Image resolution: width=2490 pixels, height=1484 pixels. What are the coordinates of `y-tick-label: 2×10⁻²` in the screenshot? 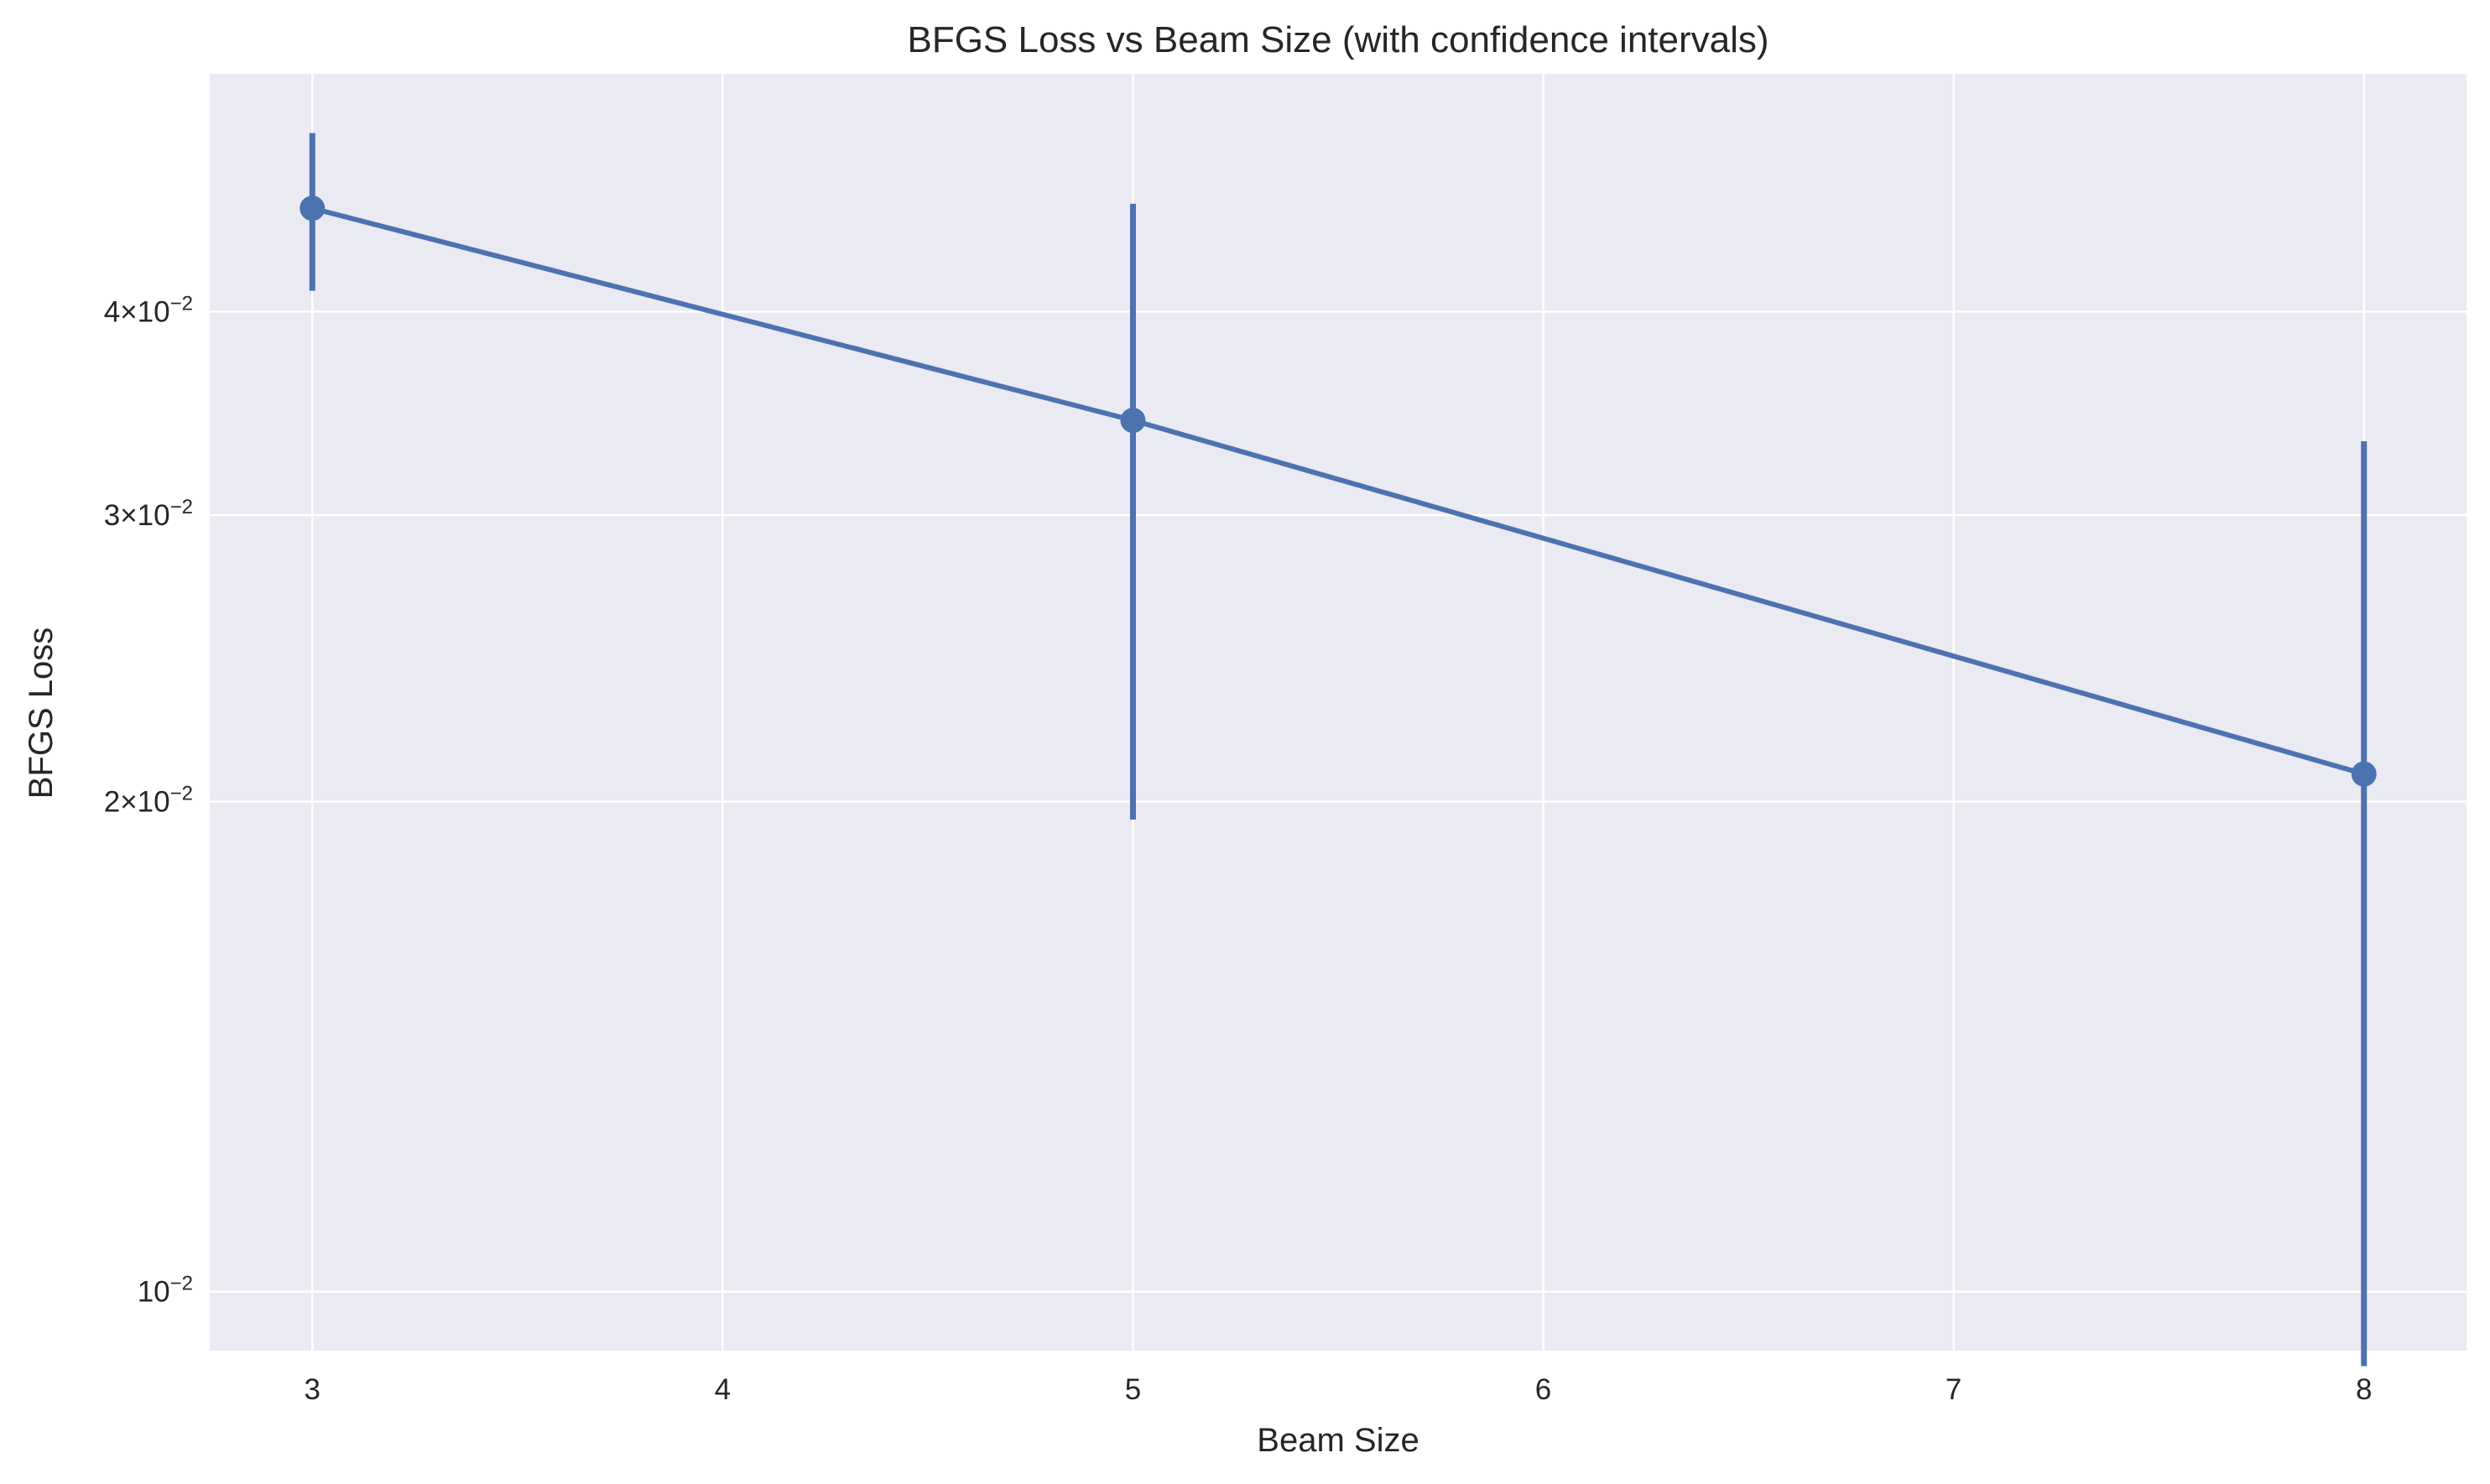 It's located at (148, 801).